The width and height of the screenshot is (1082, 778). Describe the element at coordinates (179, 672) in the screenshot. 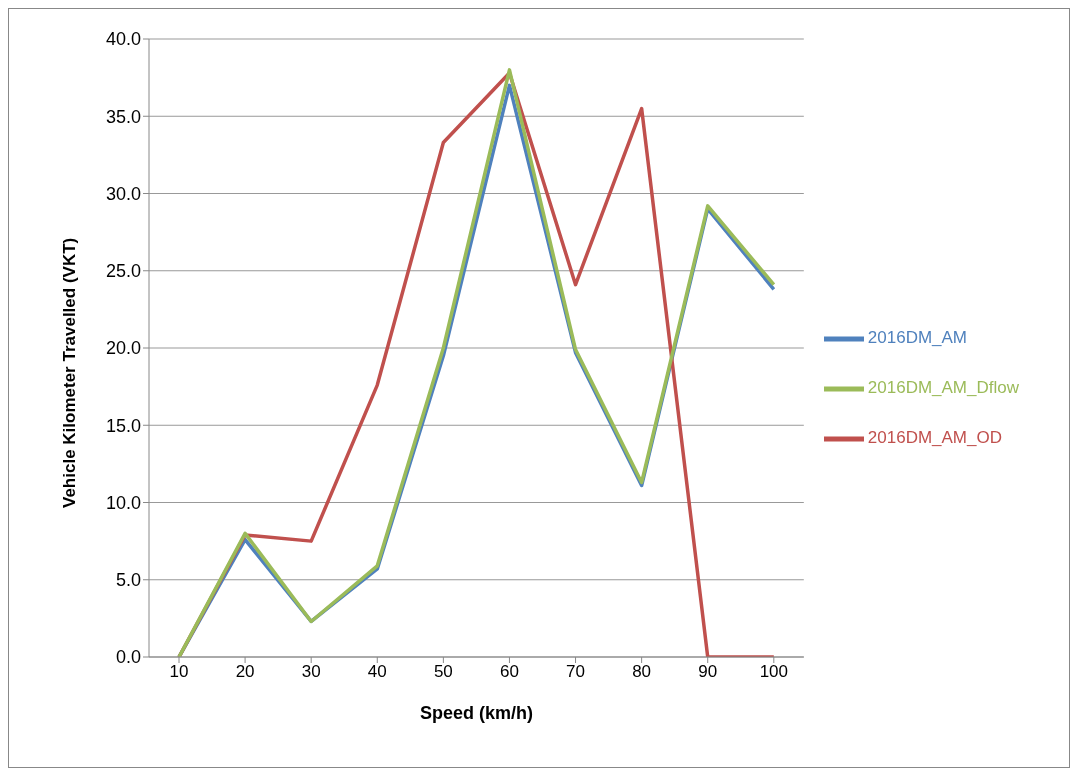

I see `x-tick-label: 10` at that location.